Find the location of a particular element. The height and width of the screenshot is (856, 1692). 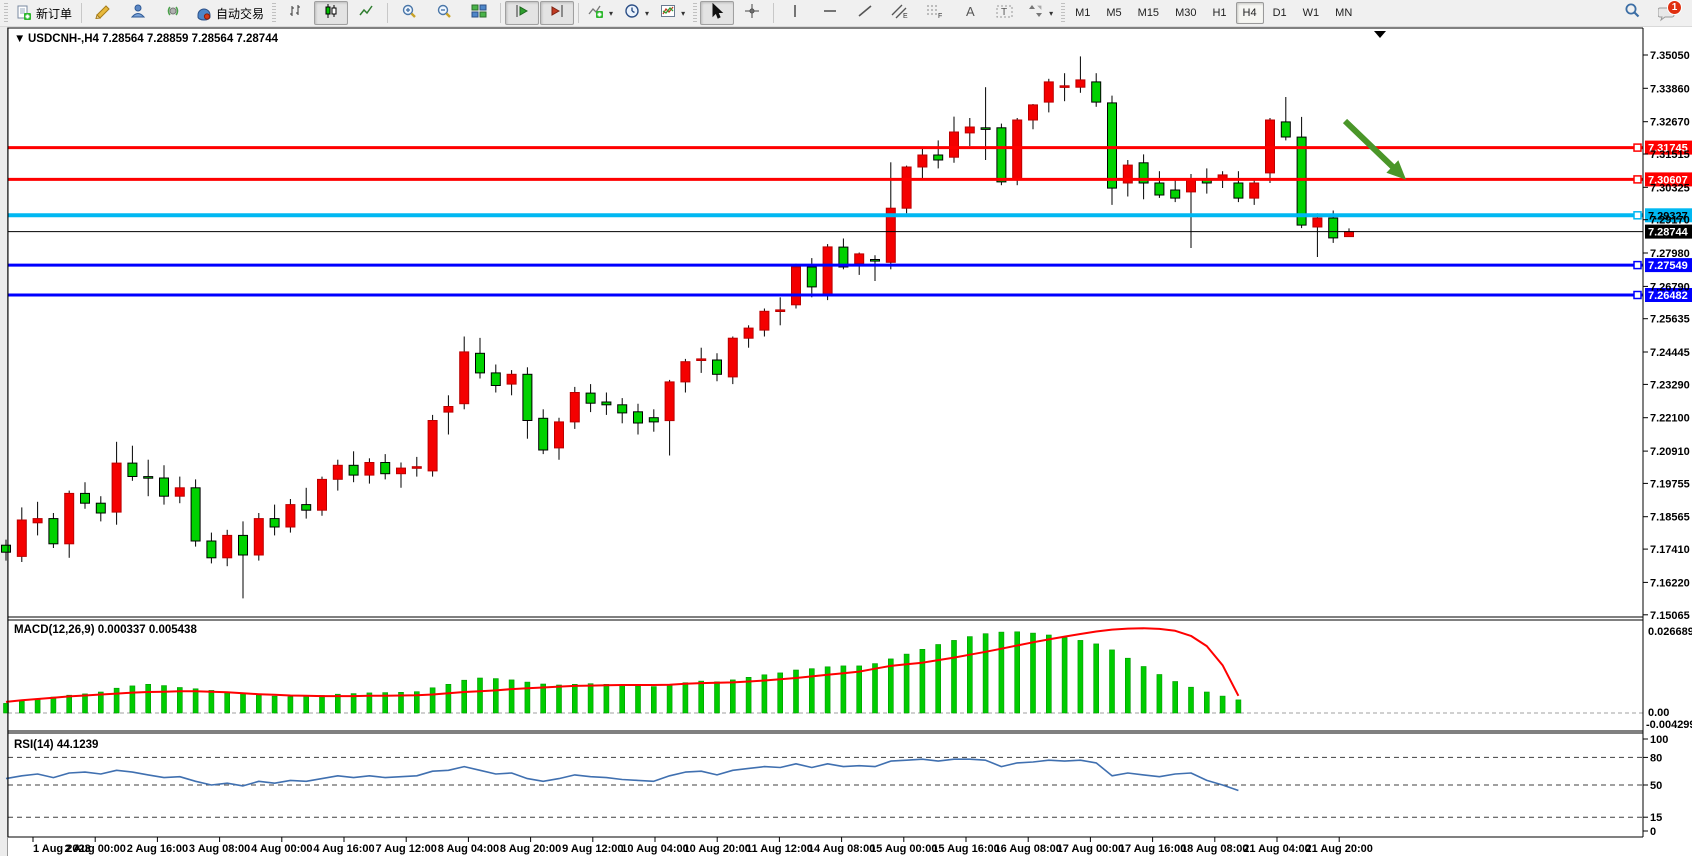

indicators-button: ▾ is located at coordinates (600, 13).